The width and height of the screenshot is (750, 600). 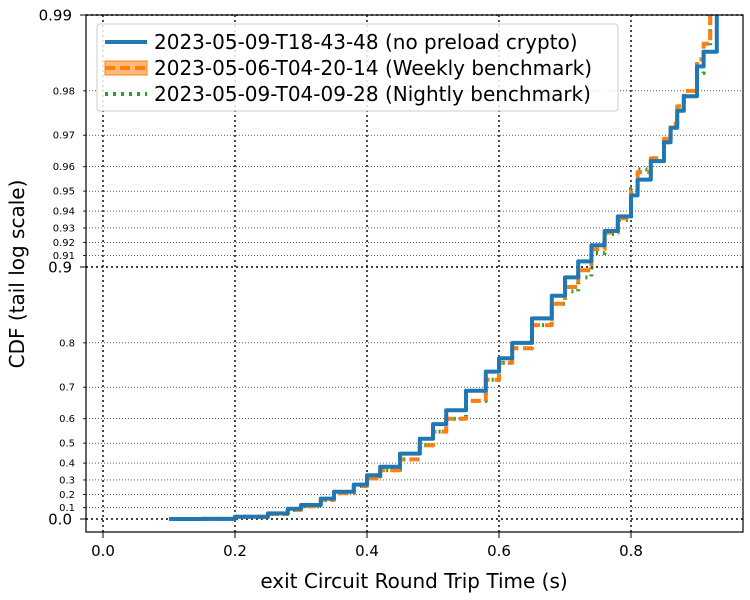 I want to click on legend-entry-label: 2023-05-09-T04-09-28 (Nightly benchmark), so click(x=372, y=94).